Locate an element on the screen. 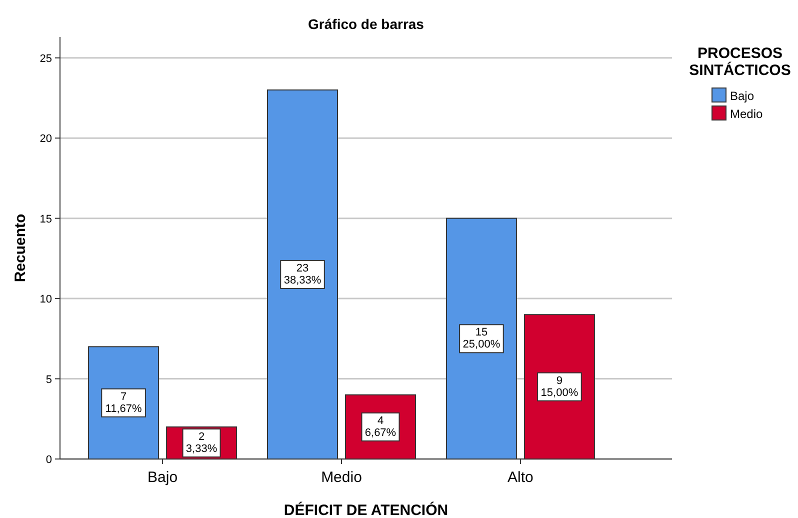 The image size is (798, 518). y-tick-label: 0 is located at coordinates (49, 460).